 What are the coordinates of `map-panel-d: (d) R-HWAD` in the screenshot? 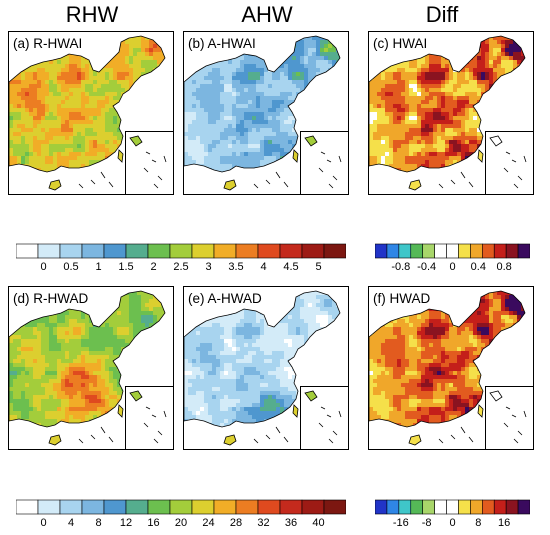 It's located at (91, 368).